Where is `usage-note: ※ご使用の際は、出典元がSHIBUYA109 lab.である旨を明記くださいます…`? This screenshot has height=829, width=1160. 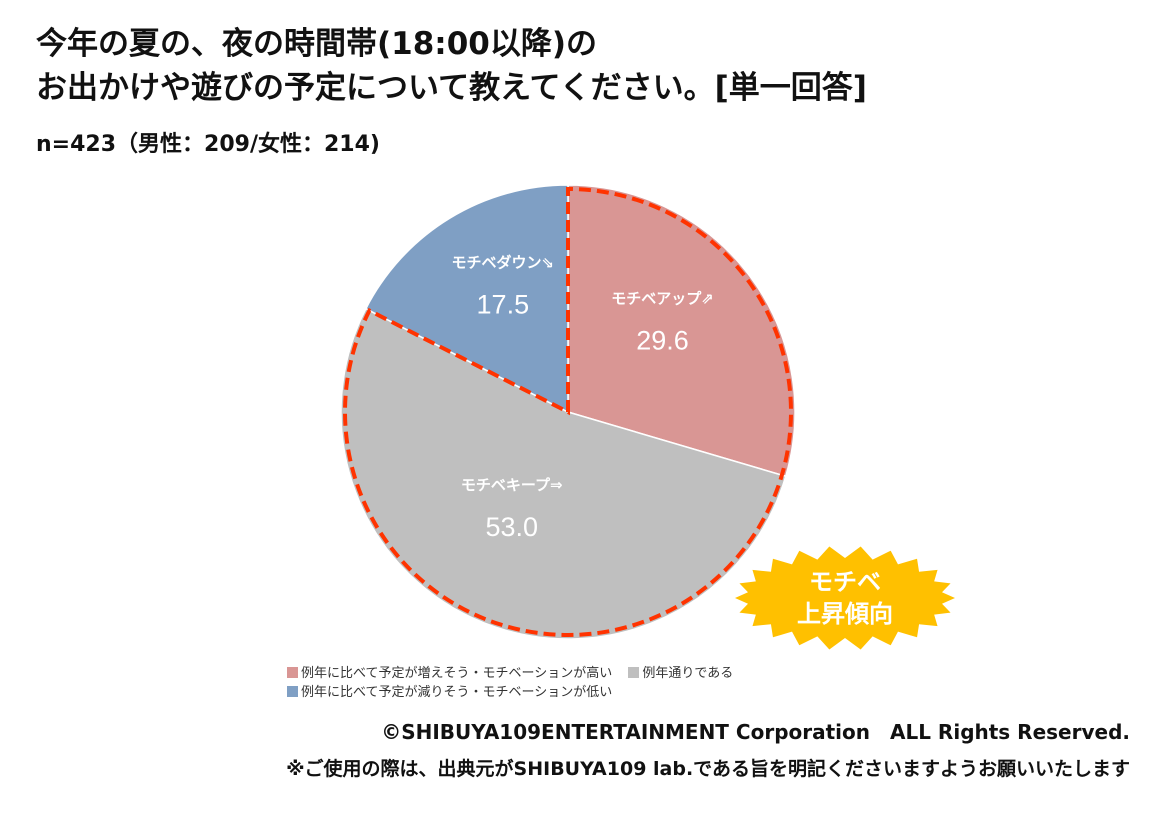
usage-note: ※ご使用の際は、出典元がSHIBUYA109 lab.である旨を明記くださいます… is located at coordinates (708, 769).